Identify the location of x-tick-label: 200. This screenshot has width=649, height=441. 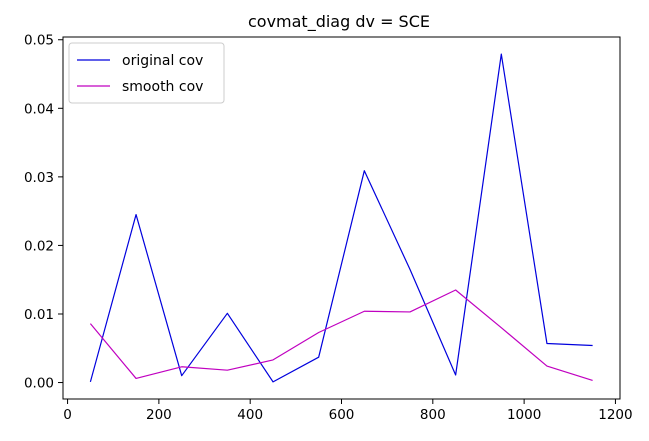
(159, 415).